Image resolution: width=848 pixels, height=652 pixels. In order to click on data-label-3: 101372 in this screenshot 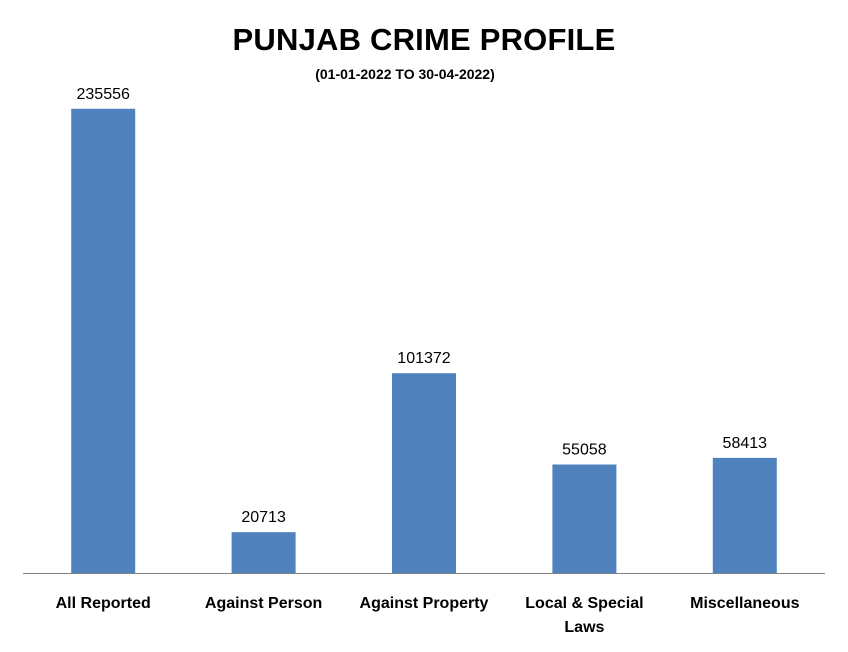, I will do `click(423, 358)`.